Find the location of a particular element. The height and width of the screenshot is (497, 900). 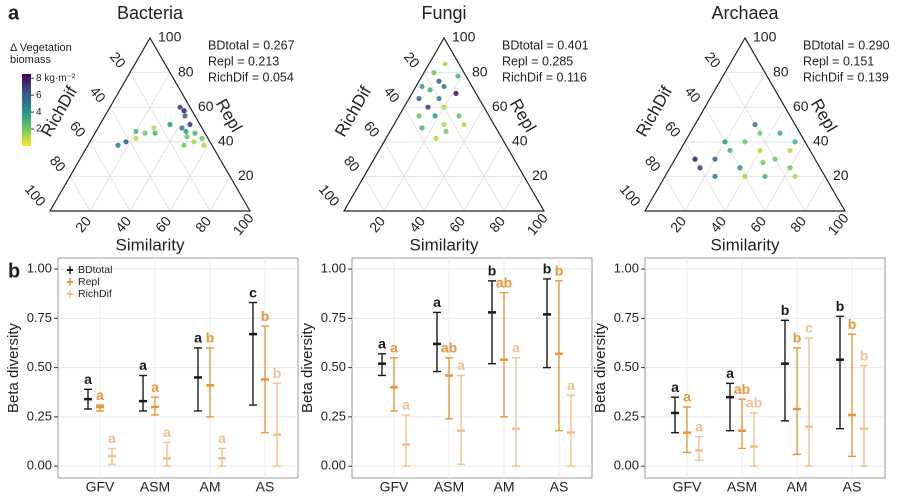

stat-label: Repl = 0.213 is located at coordinates (243, 61).